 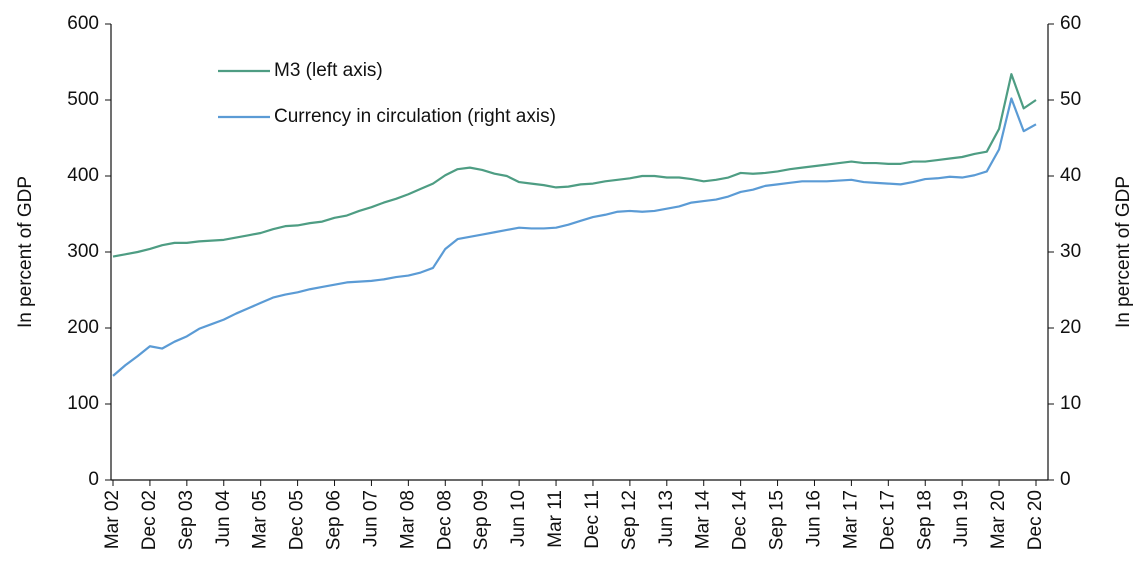 I want to click on y2-tick-label: 30, so click(x=1070, y=251).